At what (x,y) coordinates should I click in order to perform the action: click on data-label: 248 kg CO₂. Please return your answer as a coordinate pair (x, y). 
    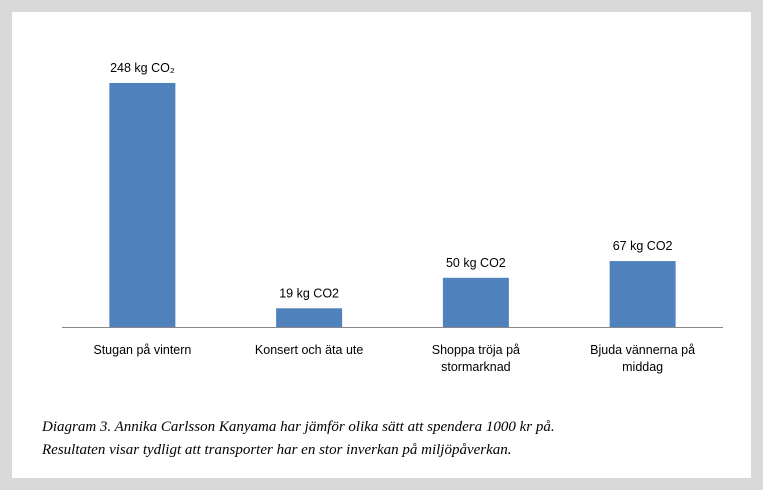
    Looking at the image, I should click on (142, 68).